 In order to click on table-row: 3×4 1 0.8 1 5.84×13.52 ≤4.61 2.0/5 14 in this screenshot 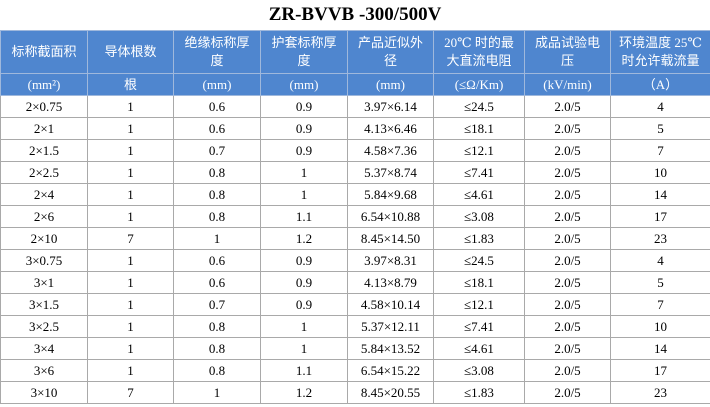, I will do `click(355, 348)`.